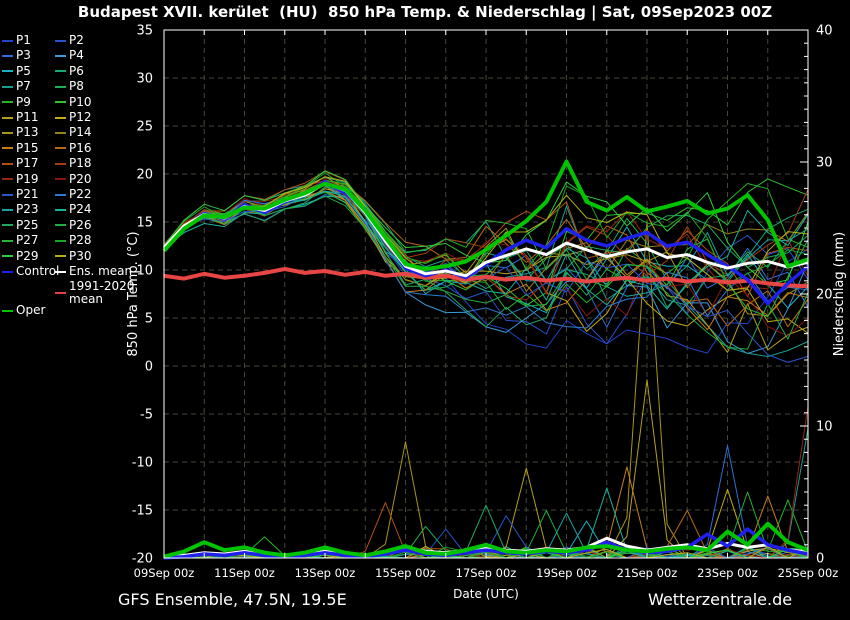  Describe the element at coordinates (142, 463) in the screenshot. I see `left-axis-tick-label: -10` at that location.